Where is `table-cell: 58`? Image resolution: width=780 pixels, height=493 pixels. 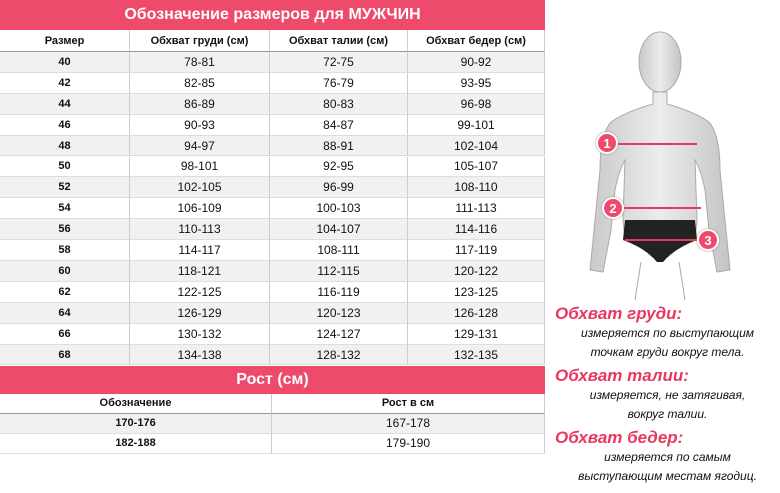 table-cell: 58 is located at coordinates (65, 250).